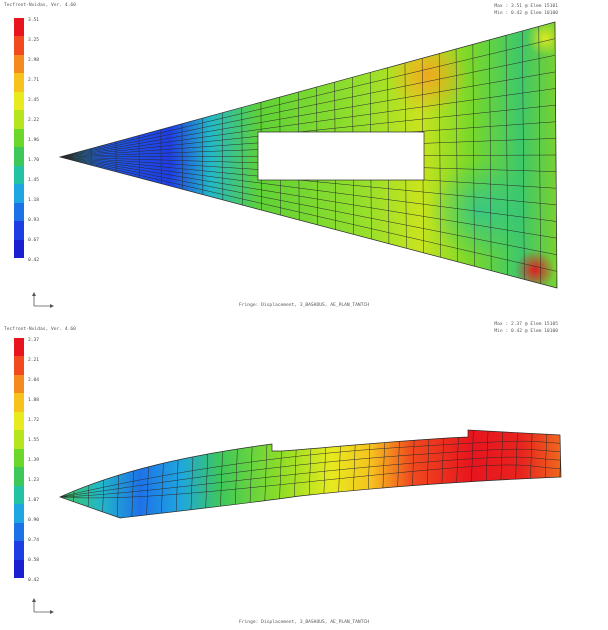 The width and height of the screenshot is (608, 630). What do you see at coordinates (34, 400) in the screenshot?
I see `legend-tick-label: 1.88` at bounding box center [34, 400].